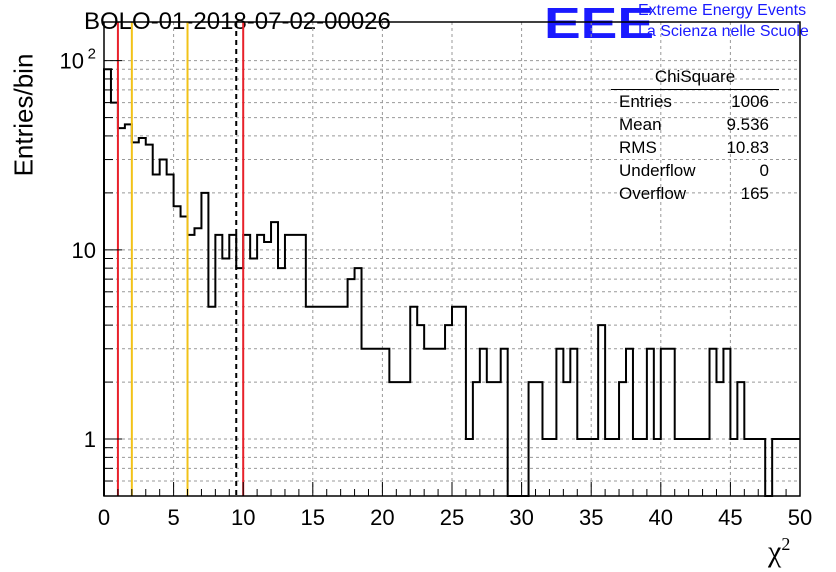  I want to click on x-axis-label-exponent: 2, so click(786, 544).